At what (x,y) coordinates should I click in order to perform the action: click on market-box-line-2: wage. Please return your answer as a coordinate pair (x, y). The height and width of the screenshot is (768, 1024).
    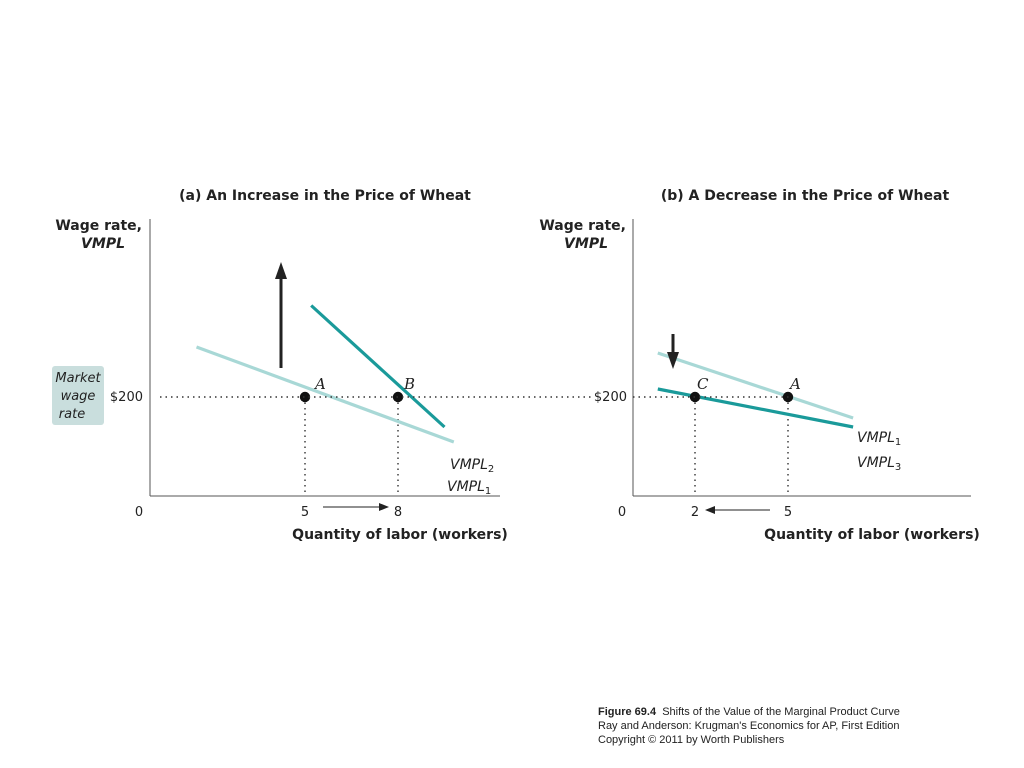
    Looking at the image, I should click on (78, 396).